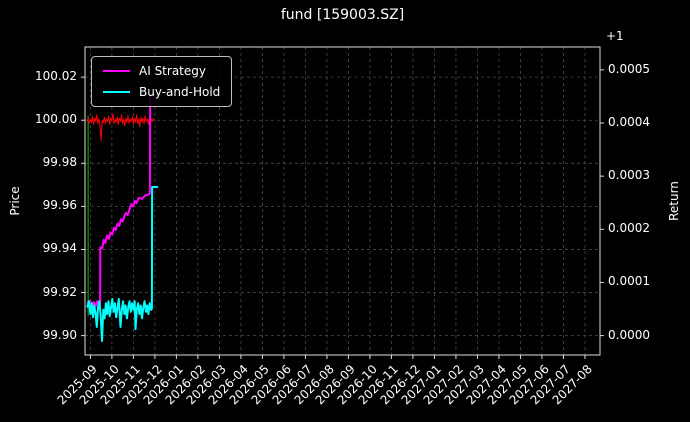 Image resolution: width=690 pixels, height=422 pixels. Describe the element at coordinates (629, 281) in the screenshot. I see `return-tick-label: 0.0001` at that location.